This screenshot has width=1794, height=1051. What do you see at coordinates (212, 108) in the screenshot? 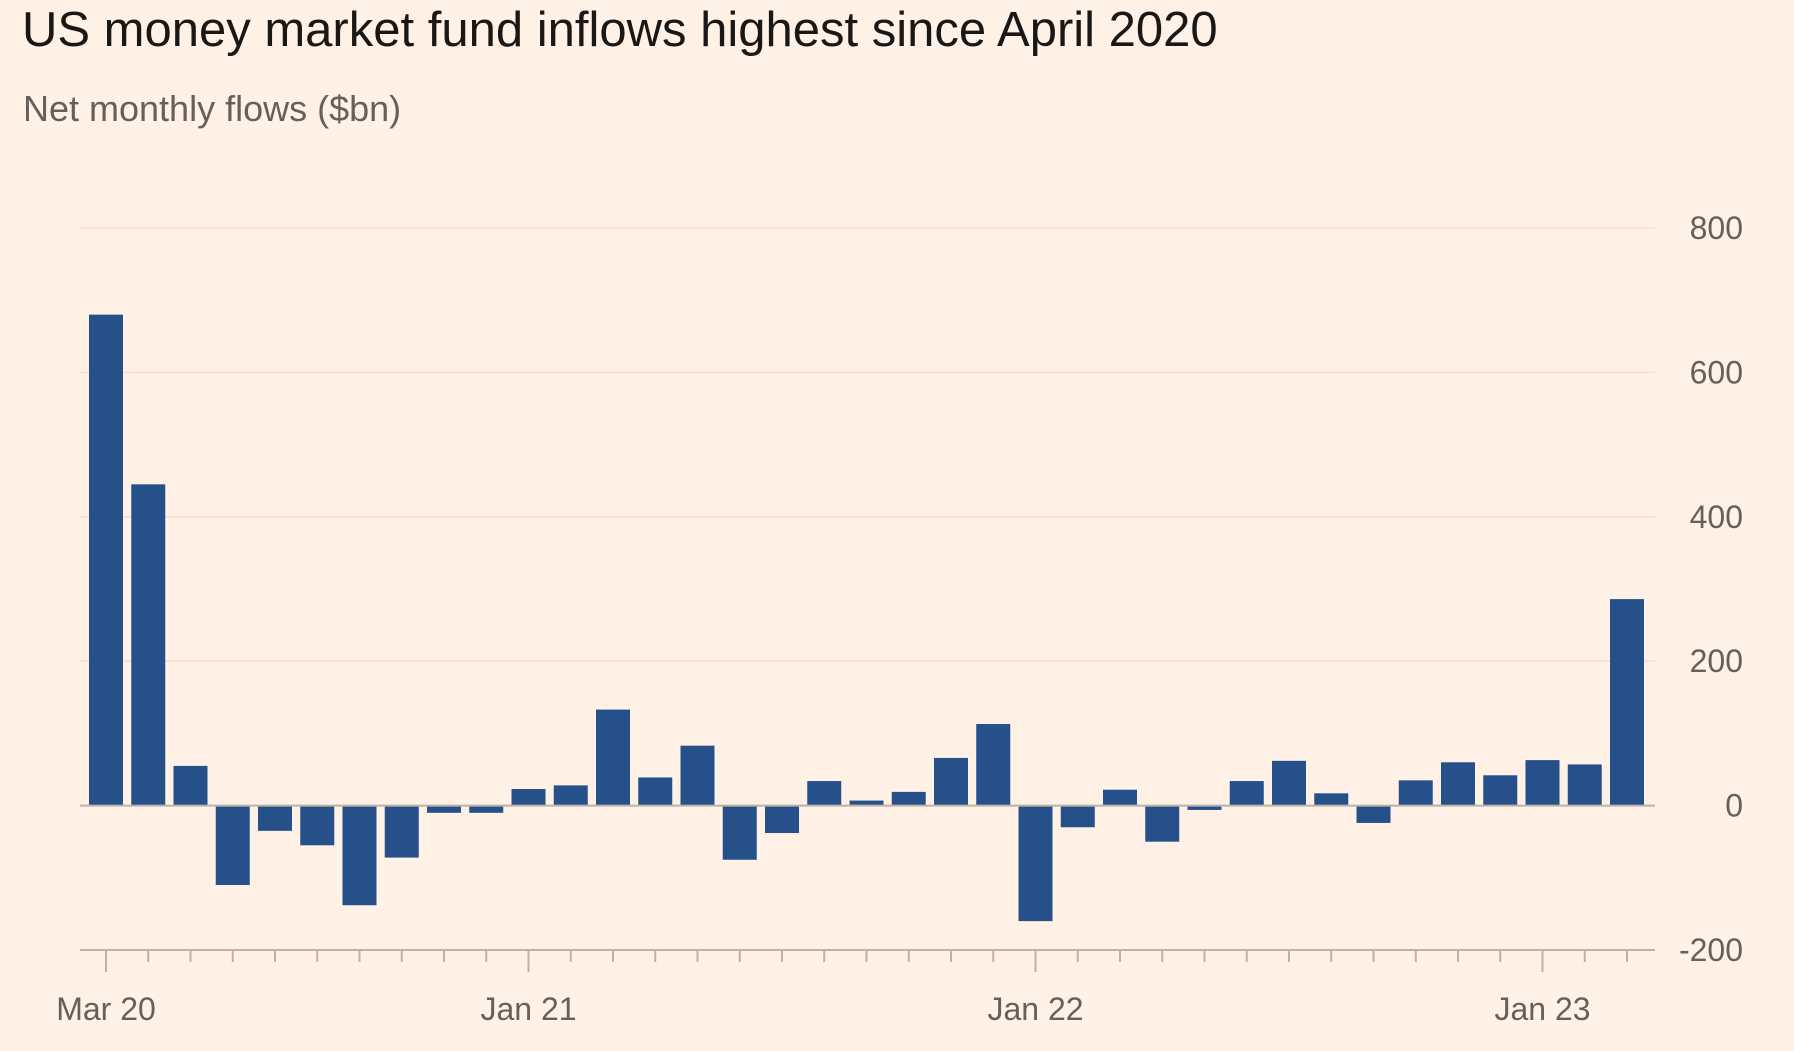
I see `chart-subtitle: Net monthly flows ($bn)` at bounding box center [212, 108].